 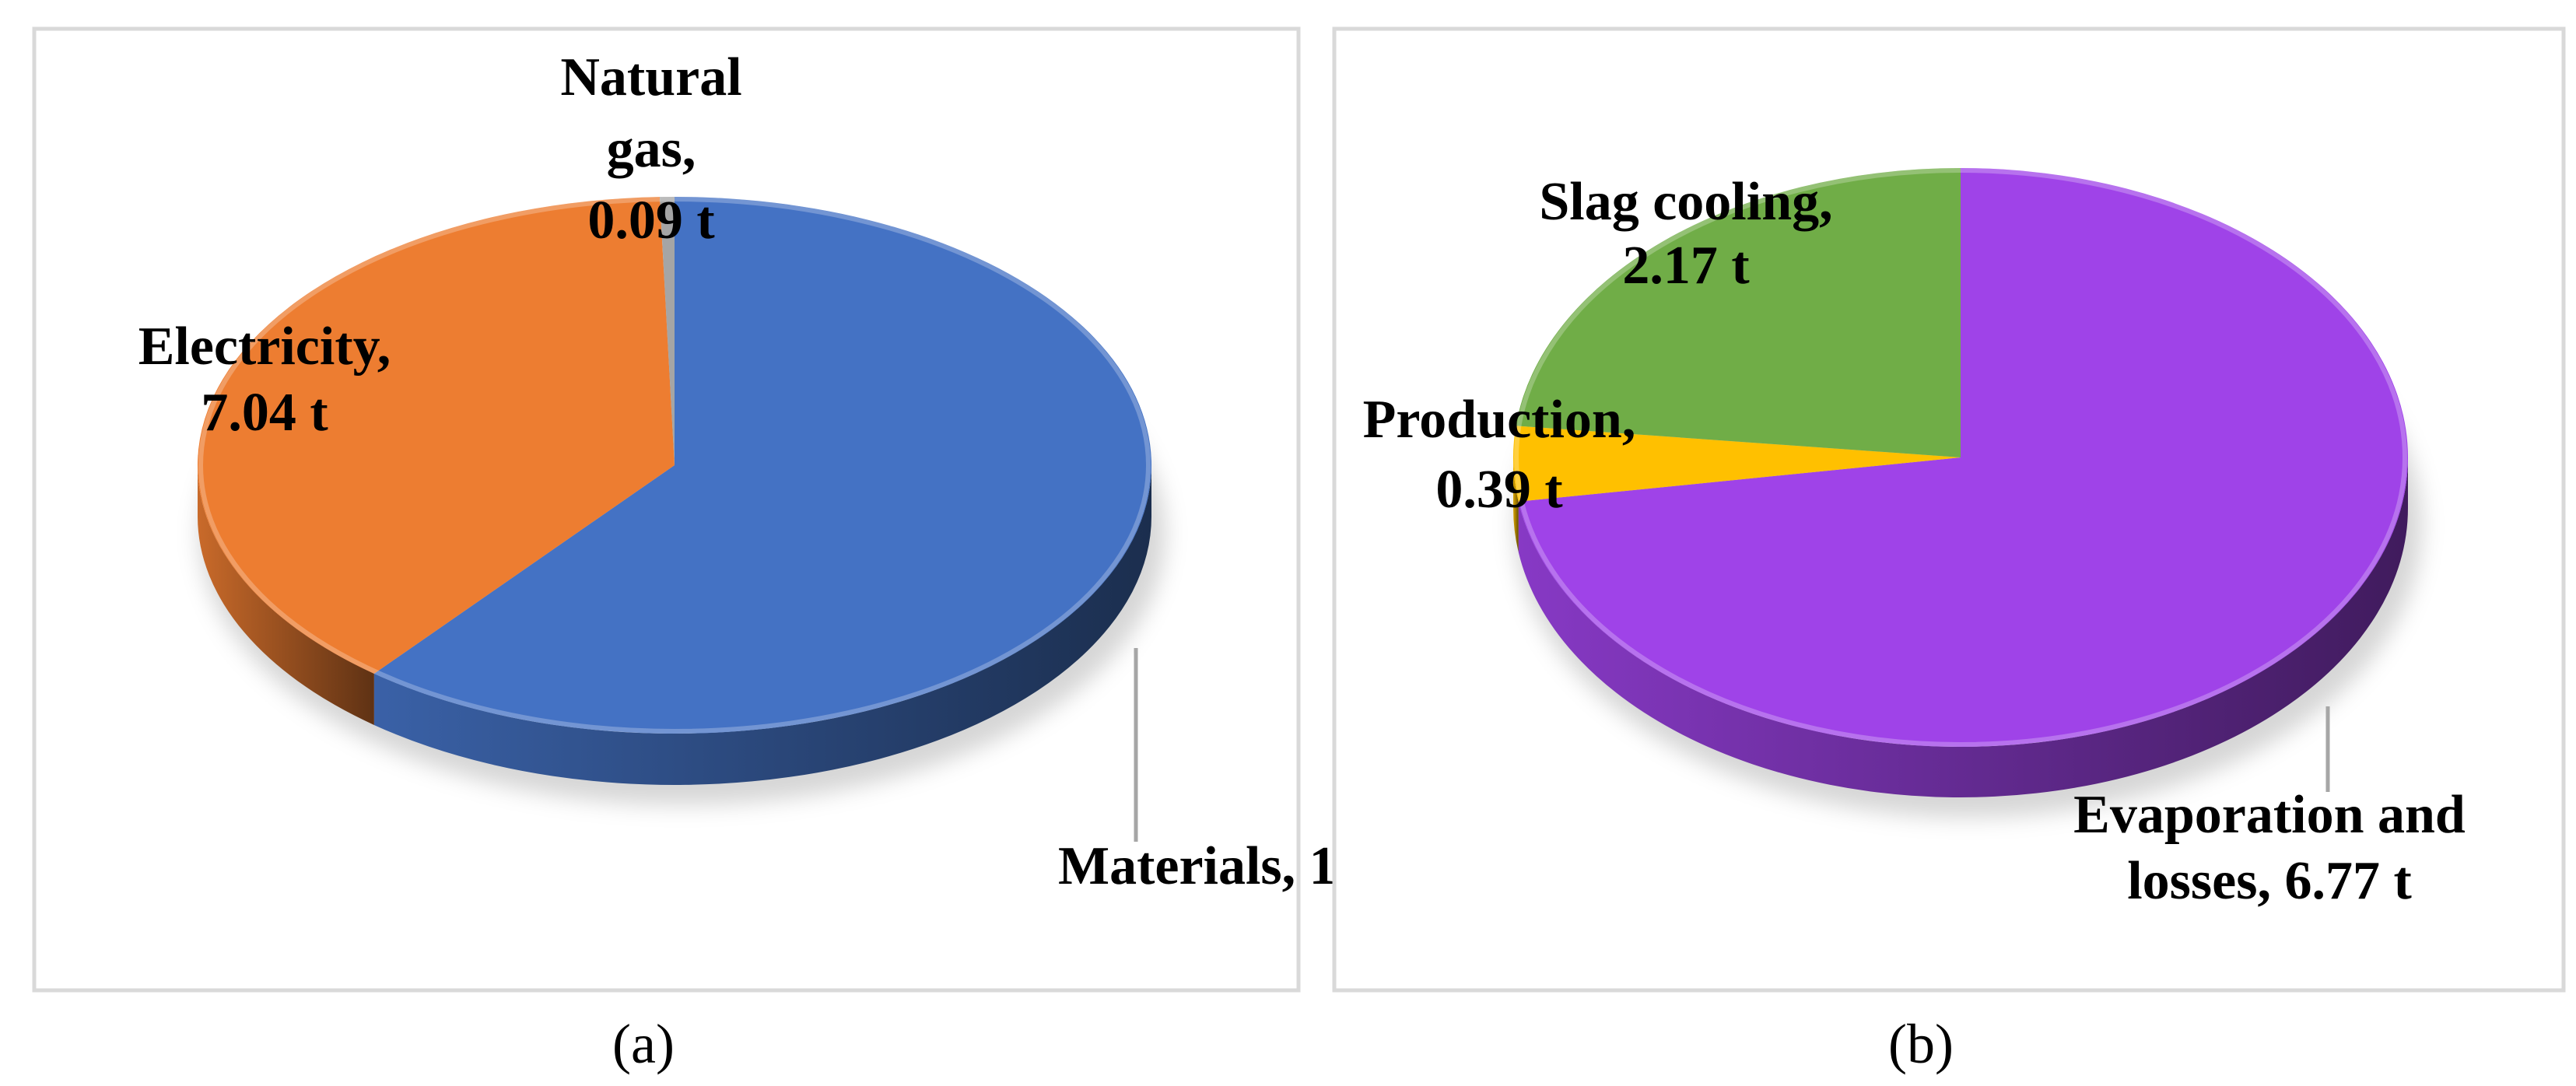 I want to click on pie-slice-production, so click(x=1736, y=464).